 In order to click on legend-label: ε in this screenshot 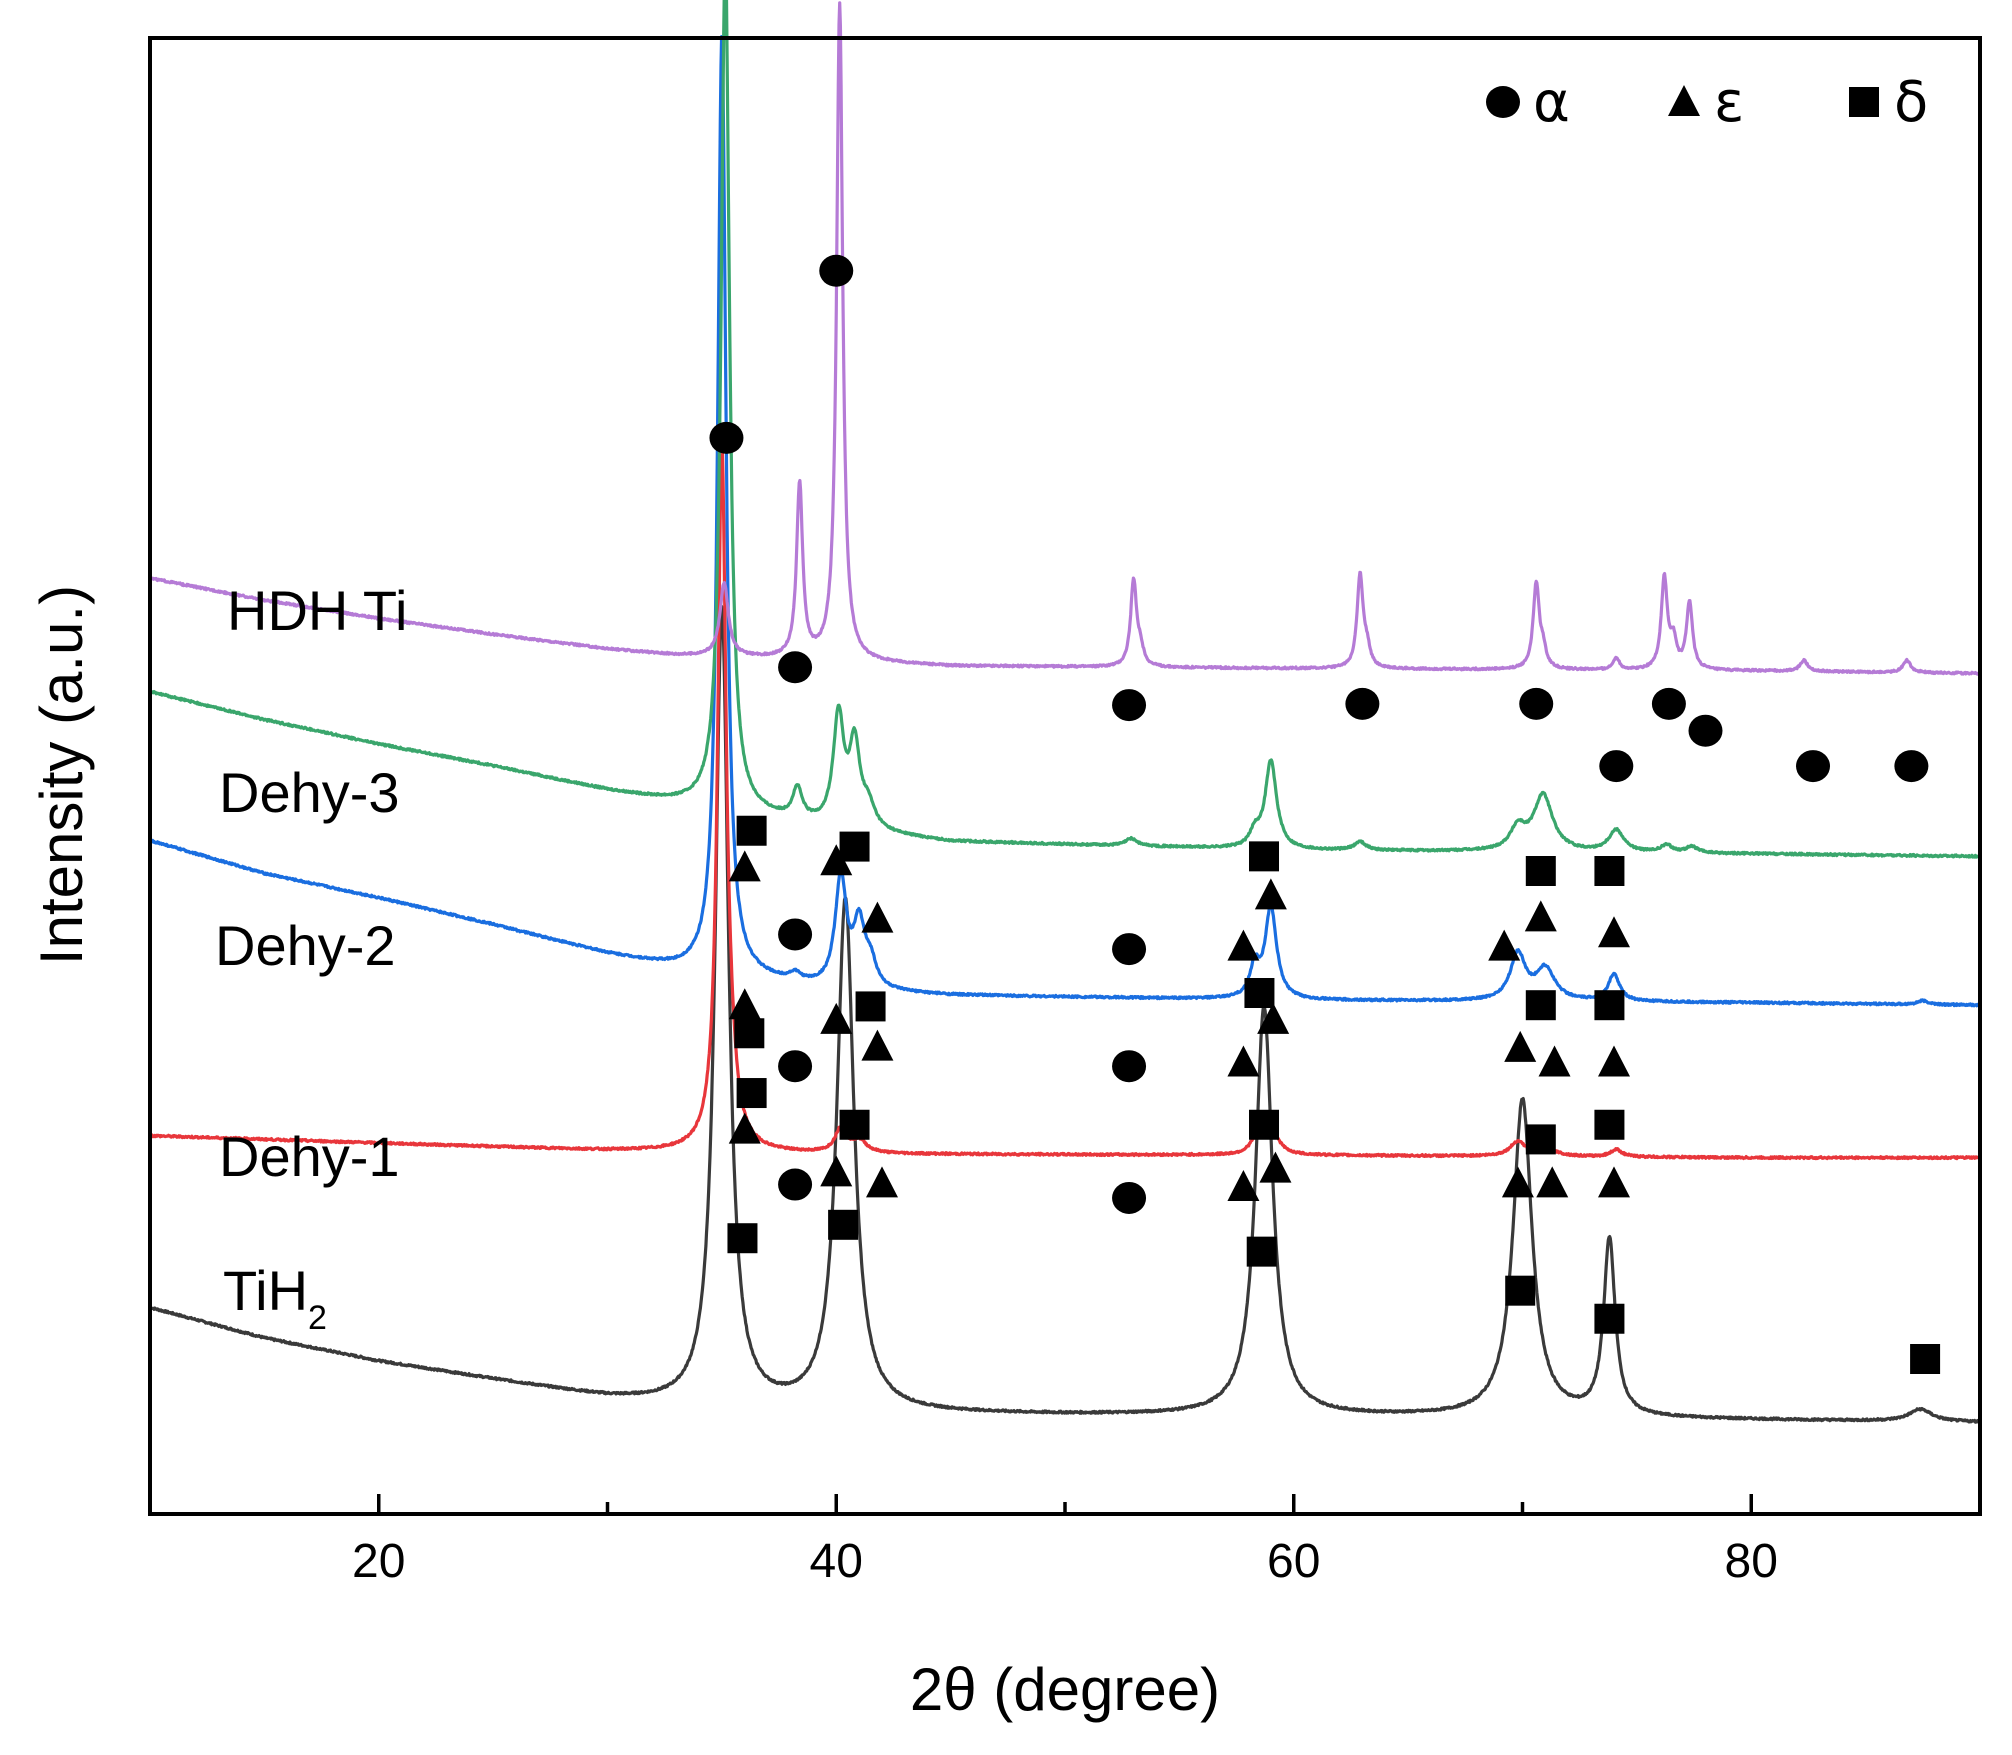, I will do `click(1729, 102)`.